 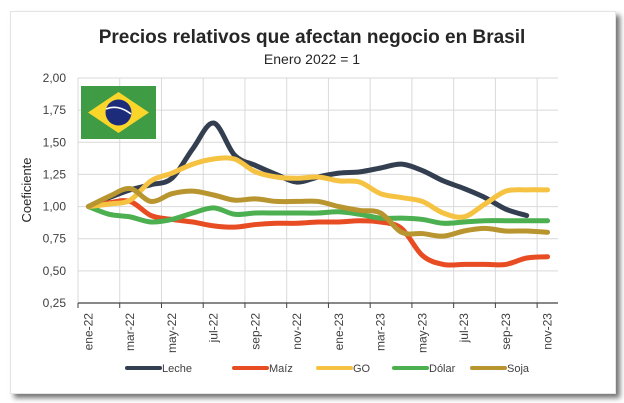 I want to click on legend: Leche Maíz GO Dólar Soja, so click(x=327, y=369).